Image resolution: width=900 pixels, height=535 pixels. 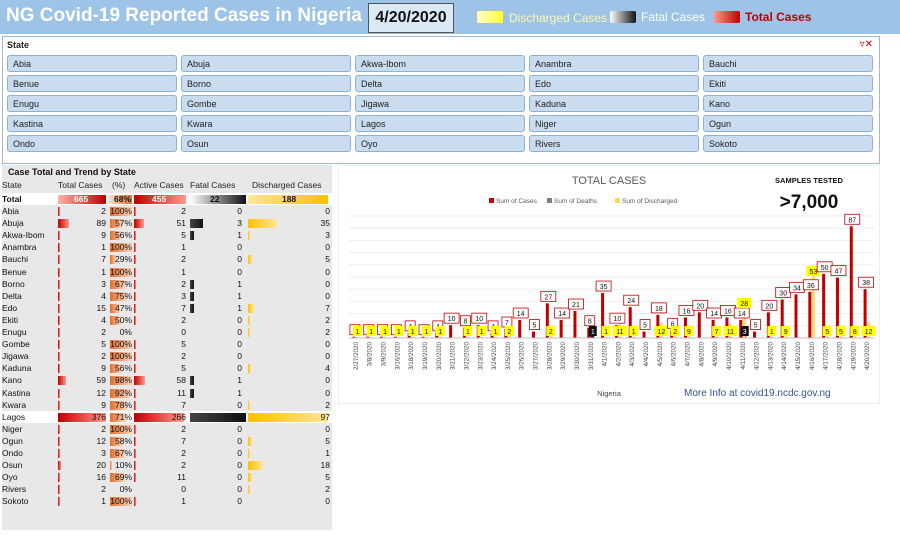 I want to click on slicer-item-akwa-ibom: Akwa-Ibom, so click(x=440, y=63).